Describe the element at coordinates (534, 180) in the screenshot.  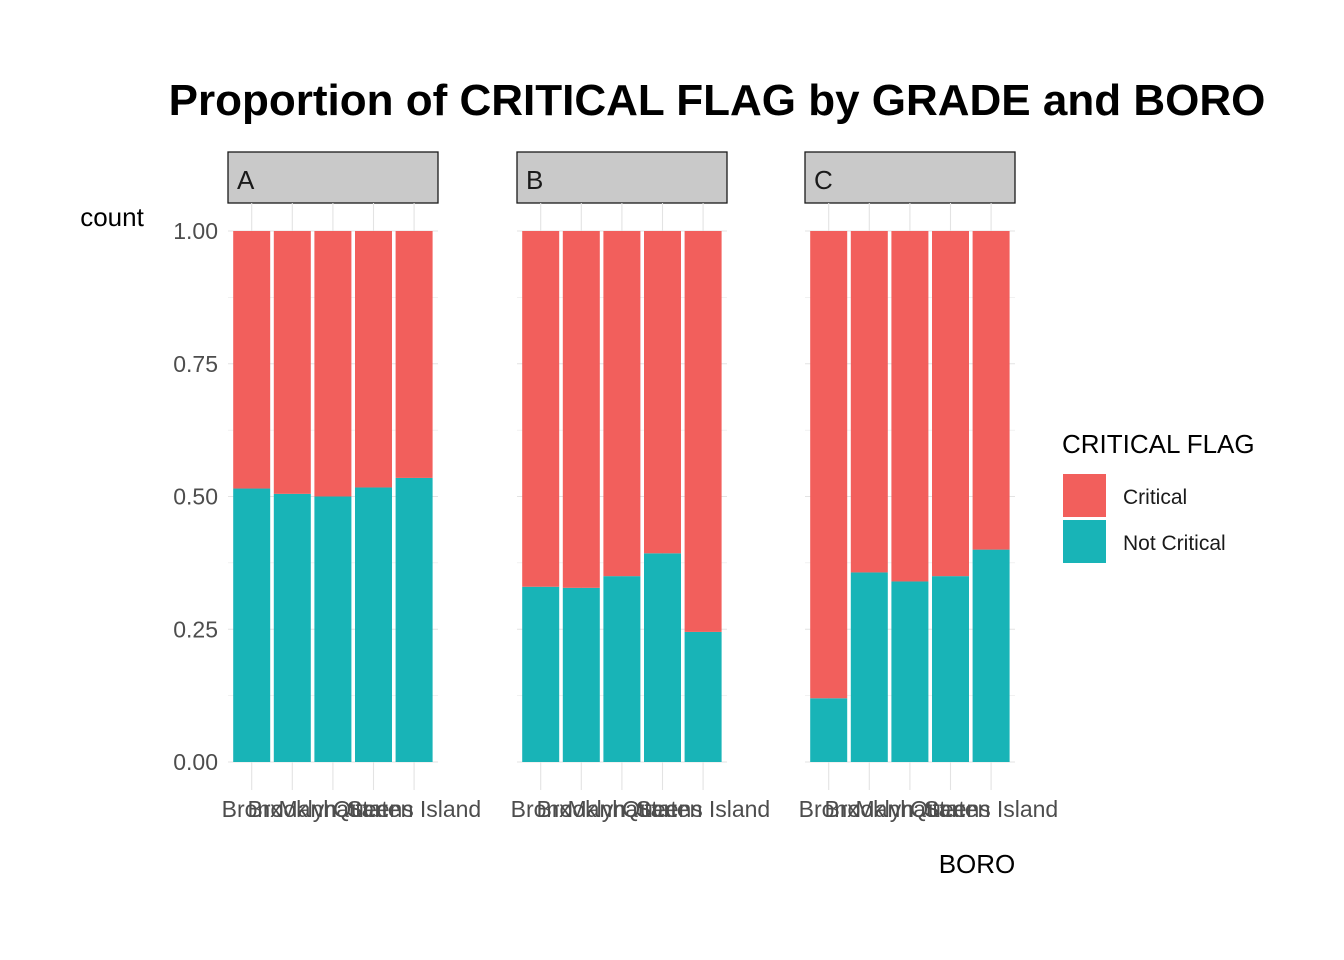
I see `facet-strip-label: B` at that location.